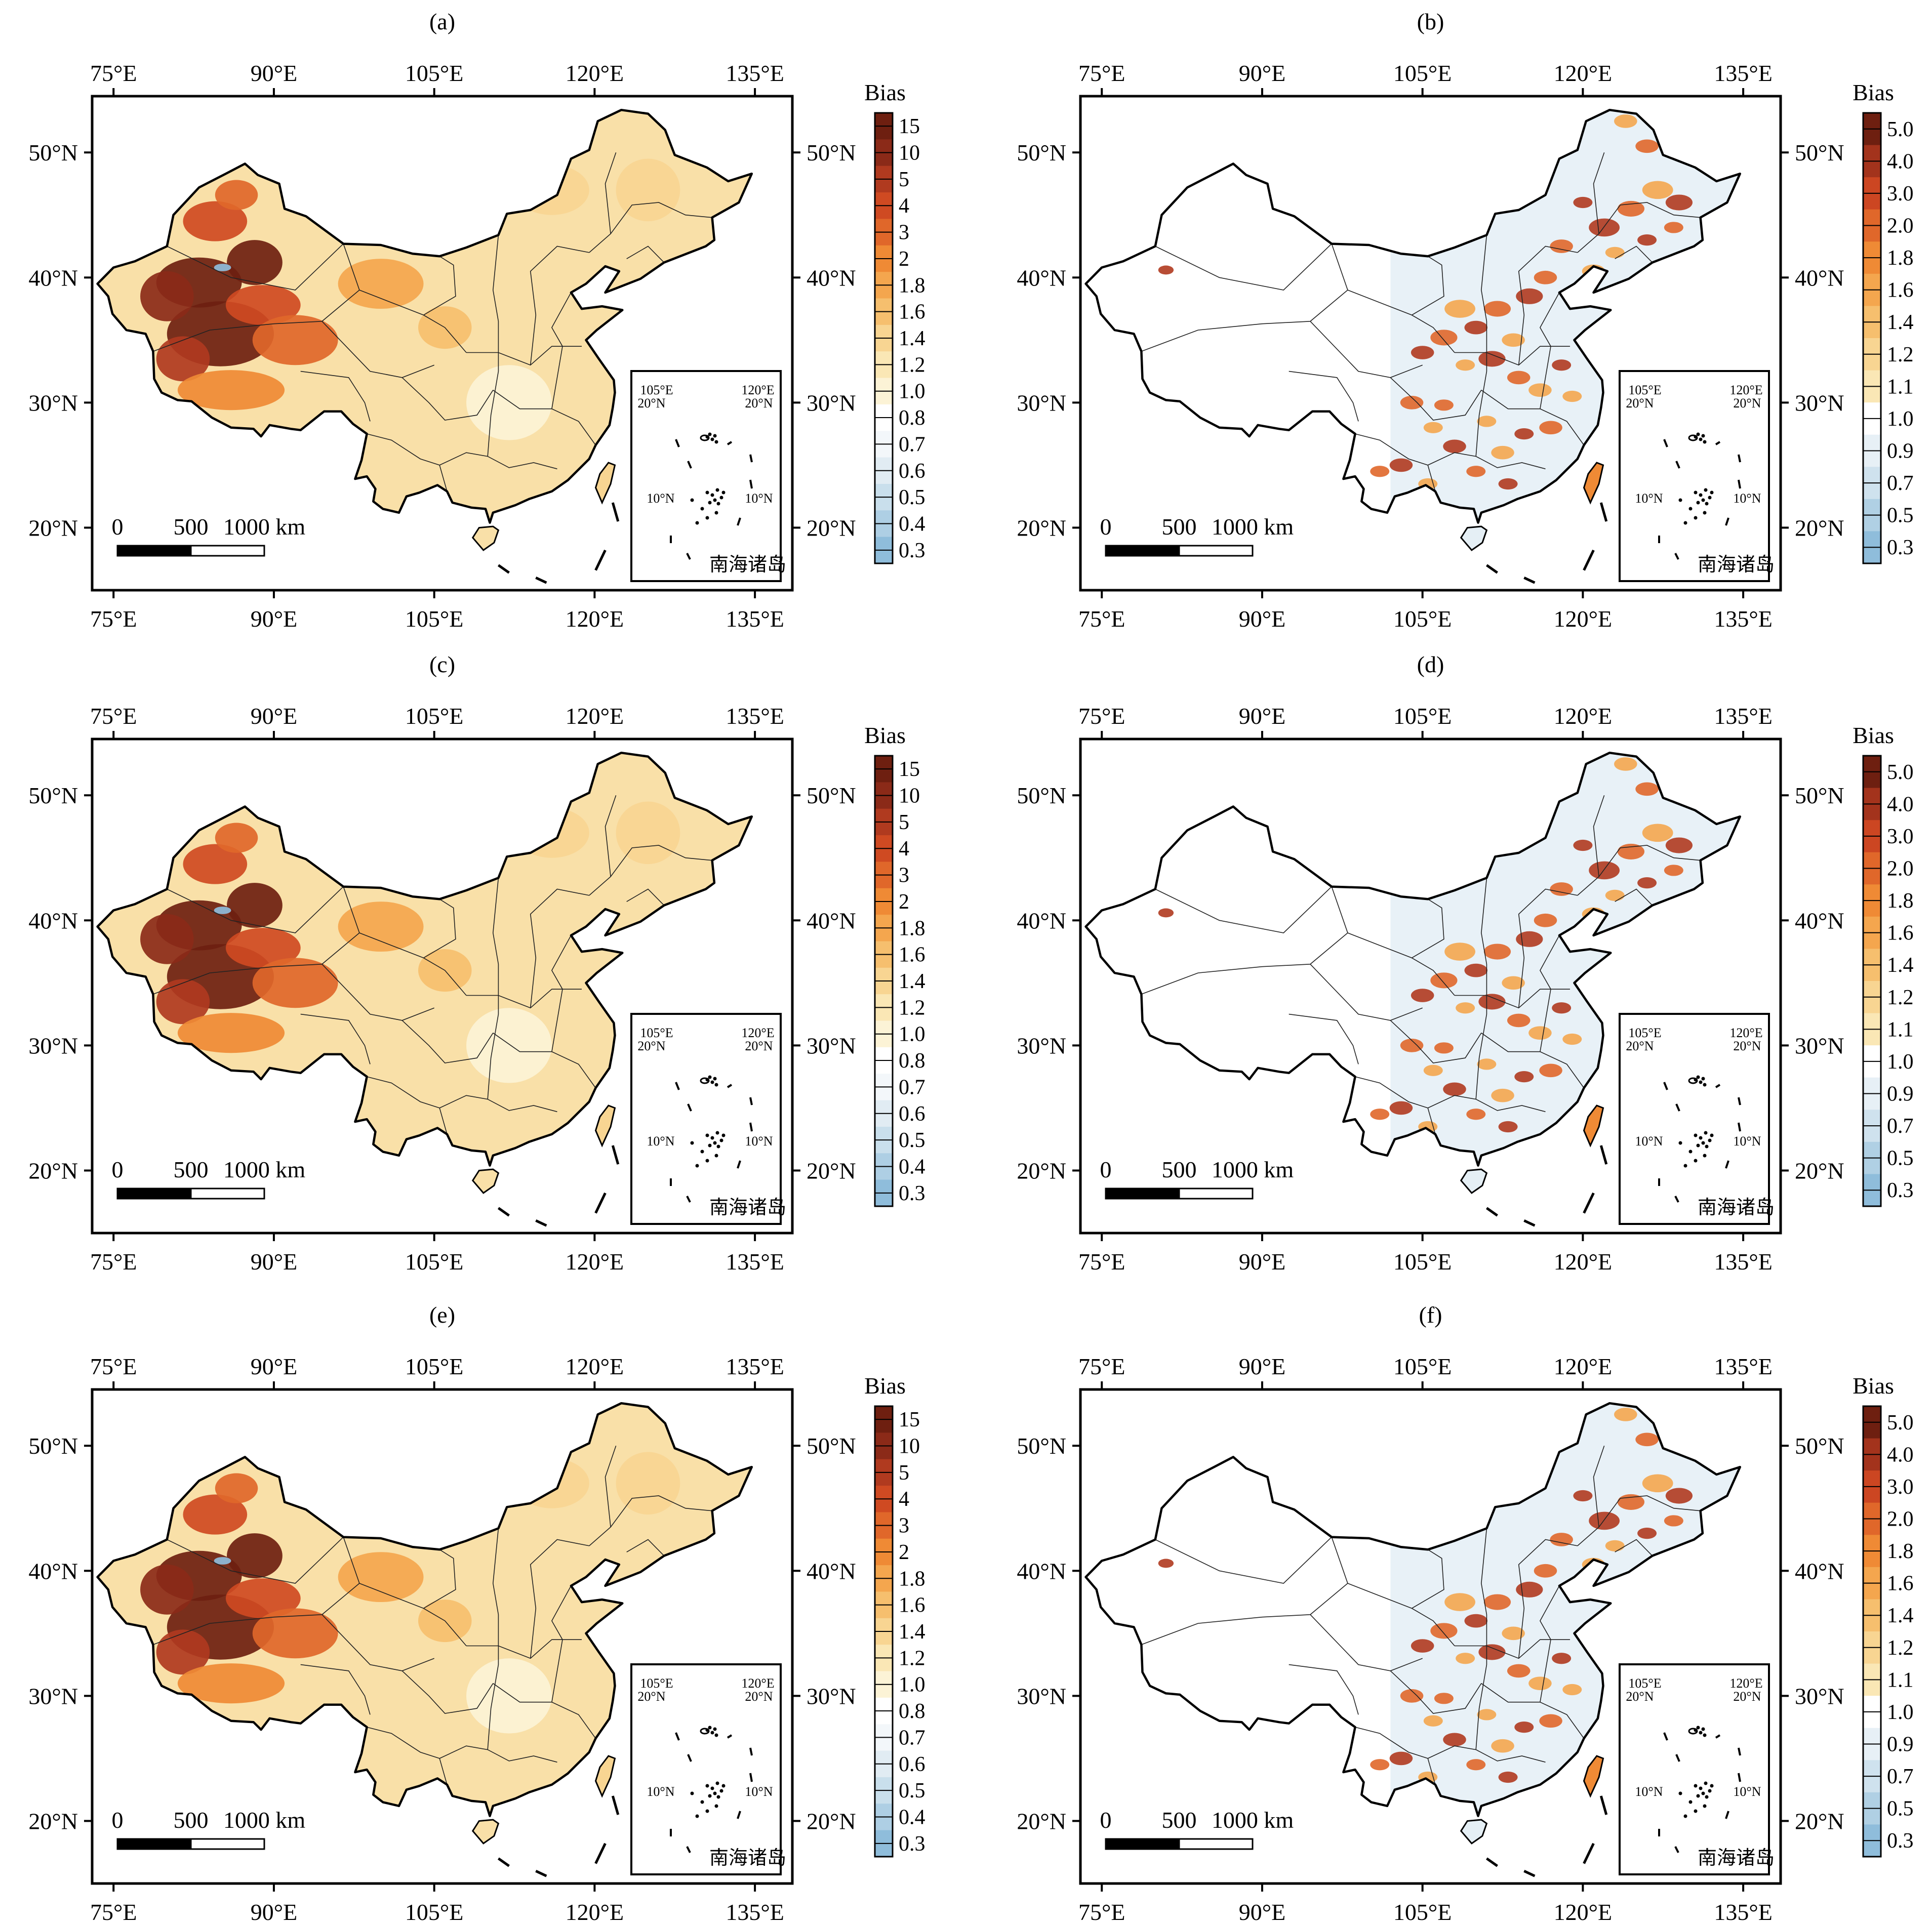 This screenshot has height=1925, width=1932. I want to click on colorbar-tick-label: 0.9, so click(1900, 1094).